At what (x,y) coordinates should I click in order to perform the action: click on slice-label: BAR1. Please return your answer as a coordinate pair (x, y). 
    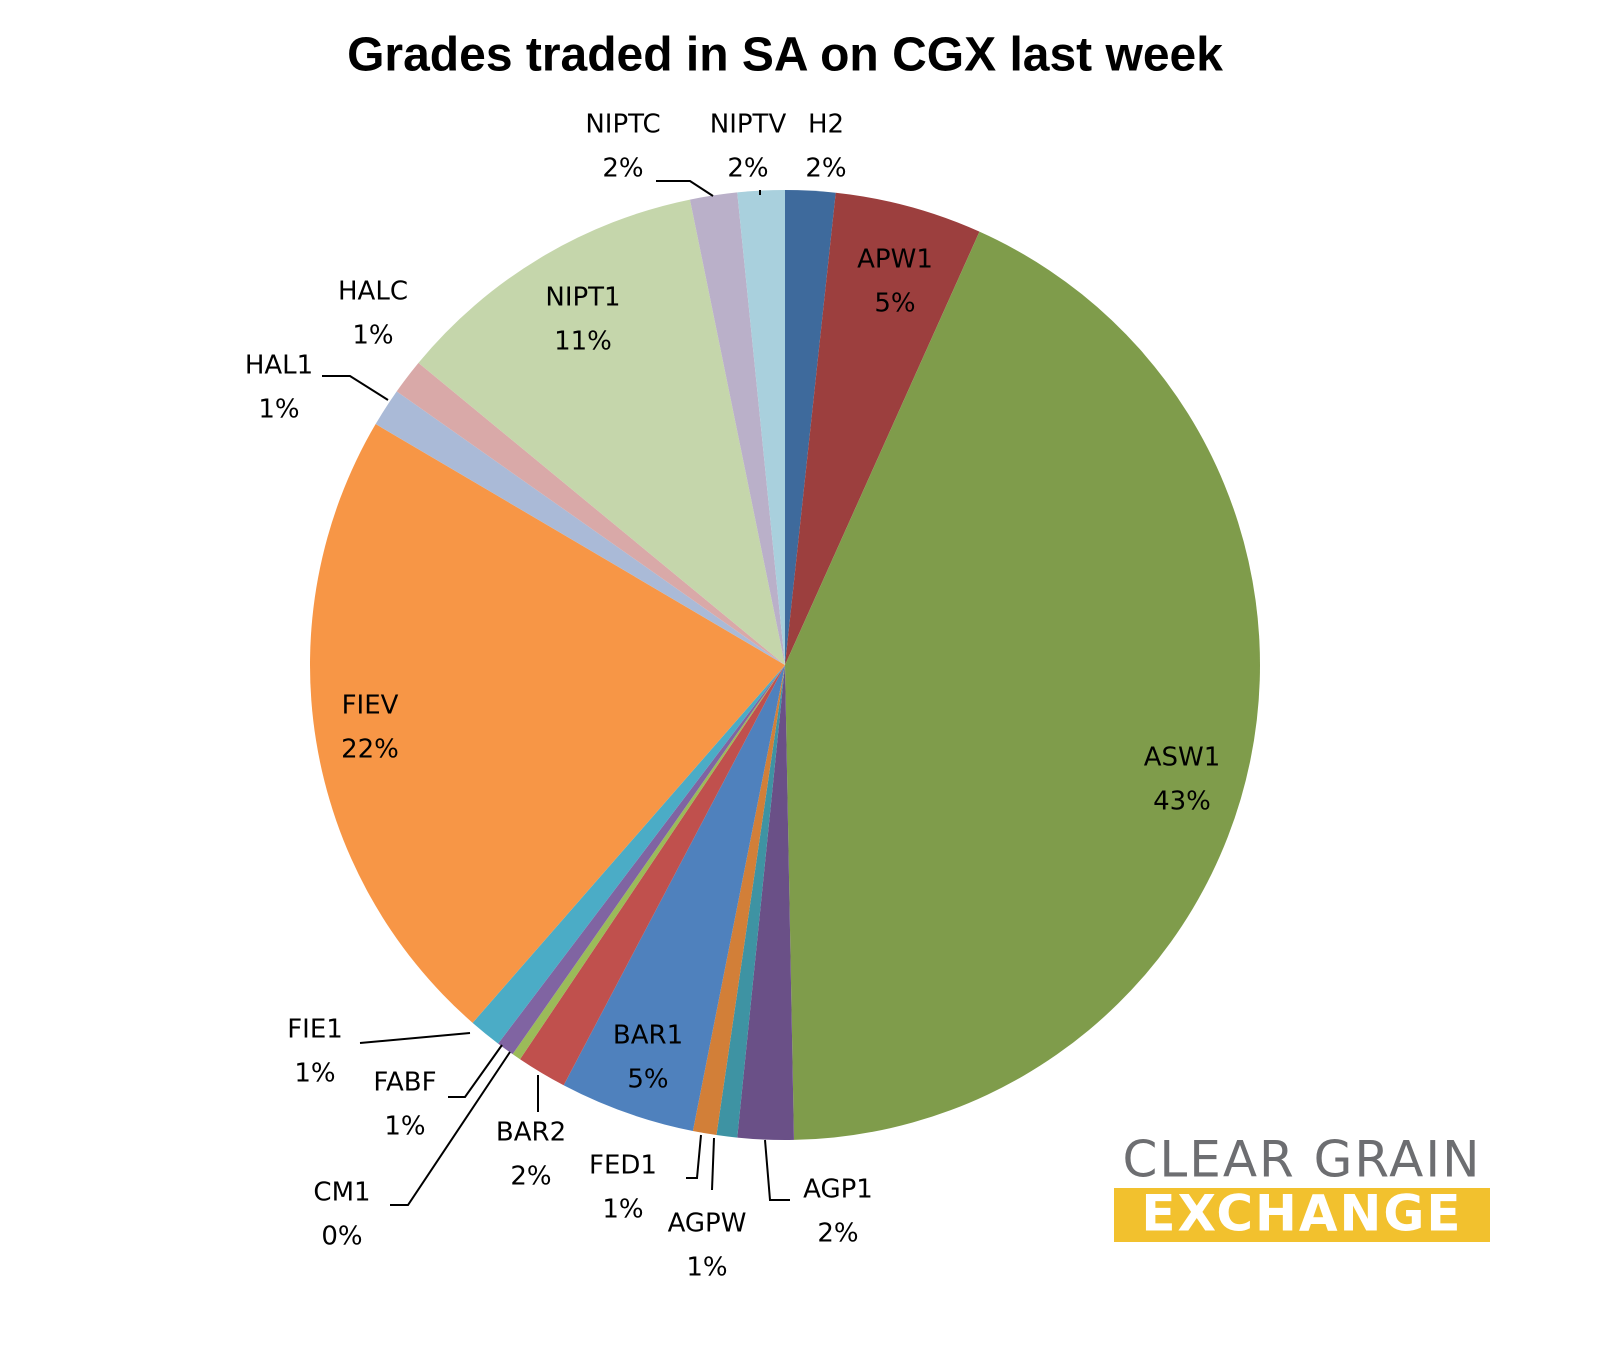
    Looking at the image, I should click on (648, 1036).